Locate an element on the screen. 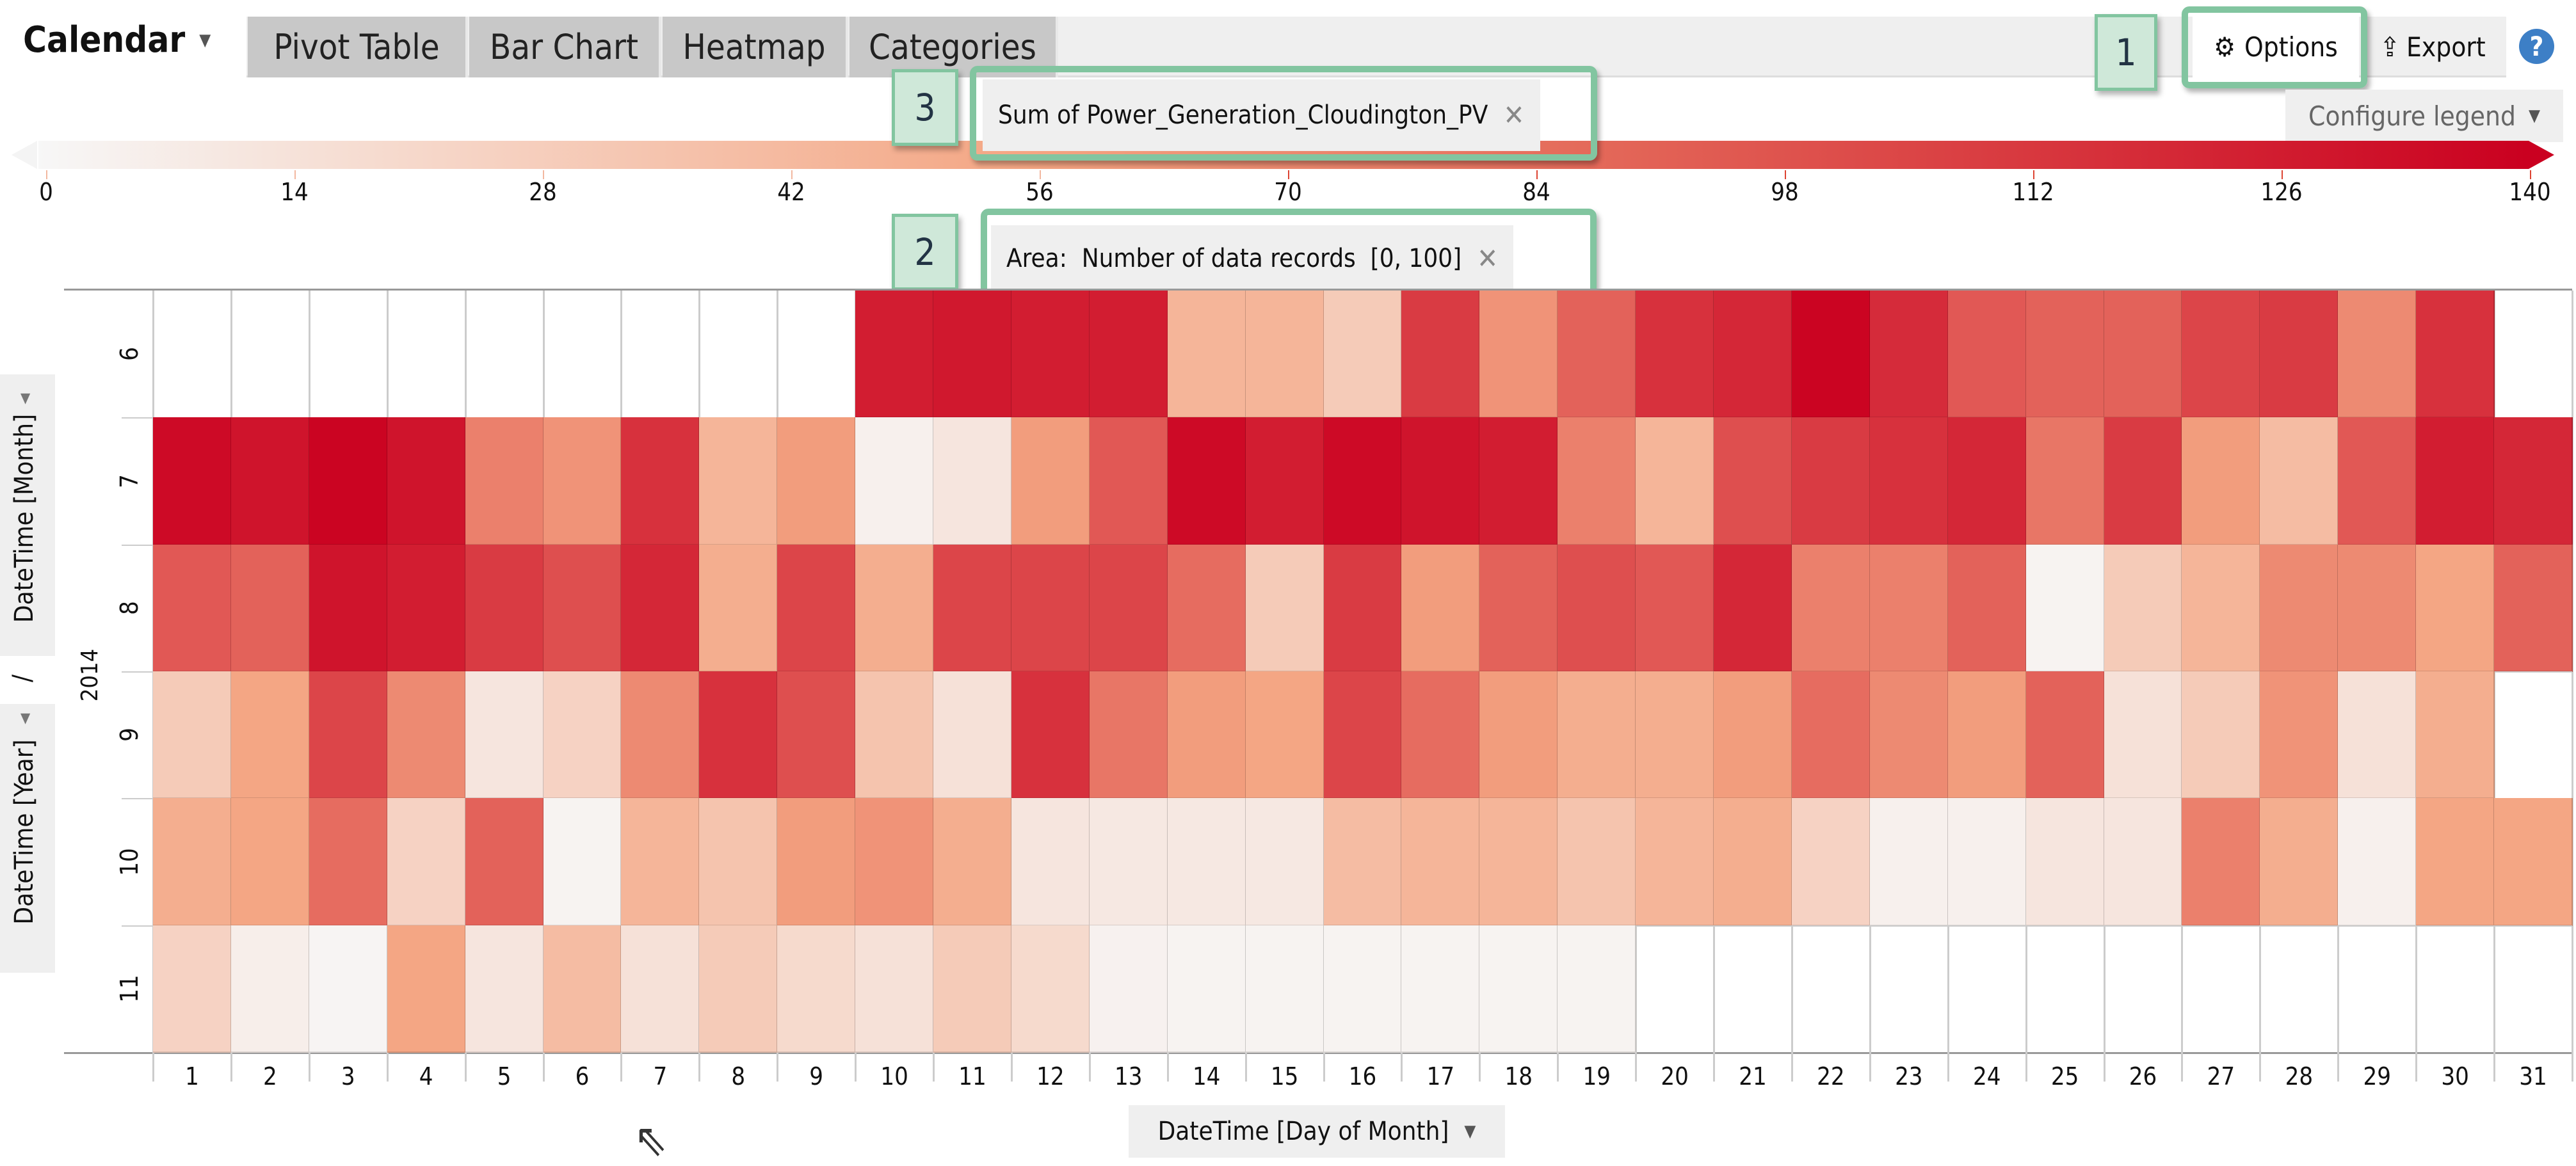  measure-pill: Sum of Power_Generation_Cloudington_PV ✕ is located at coordinates (1261, 115).